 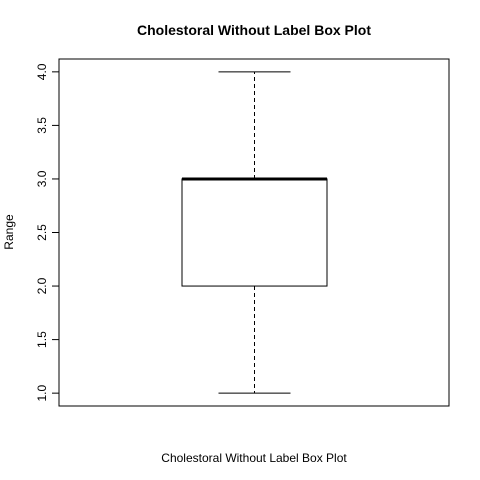 I want to click on y-tick-label: 4.0, so click(x=42, y=71).